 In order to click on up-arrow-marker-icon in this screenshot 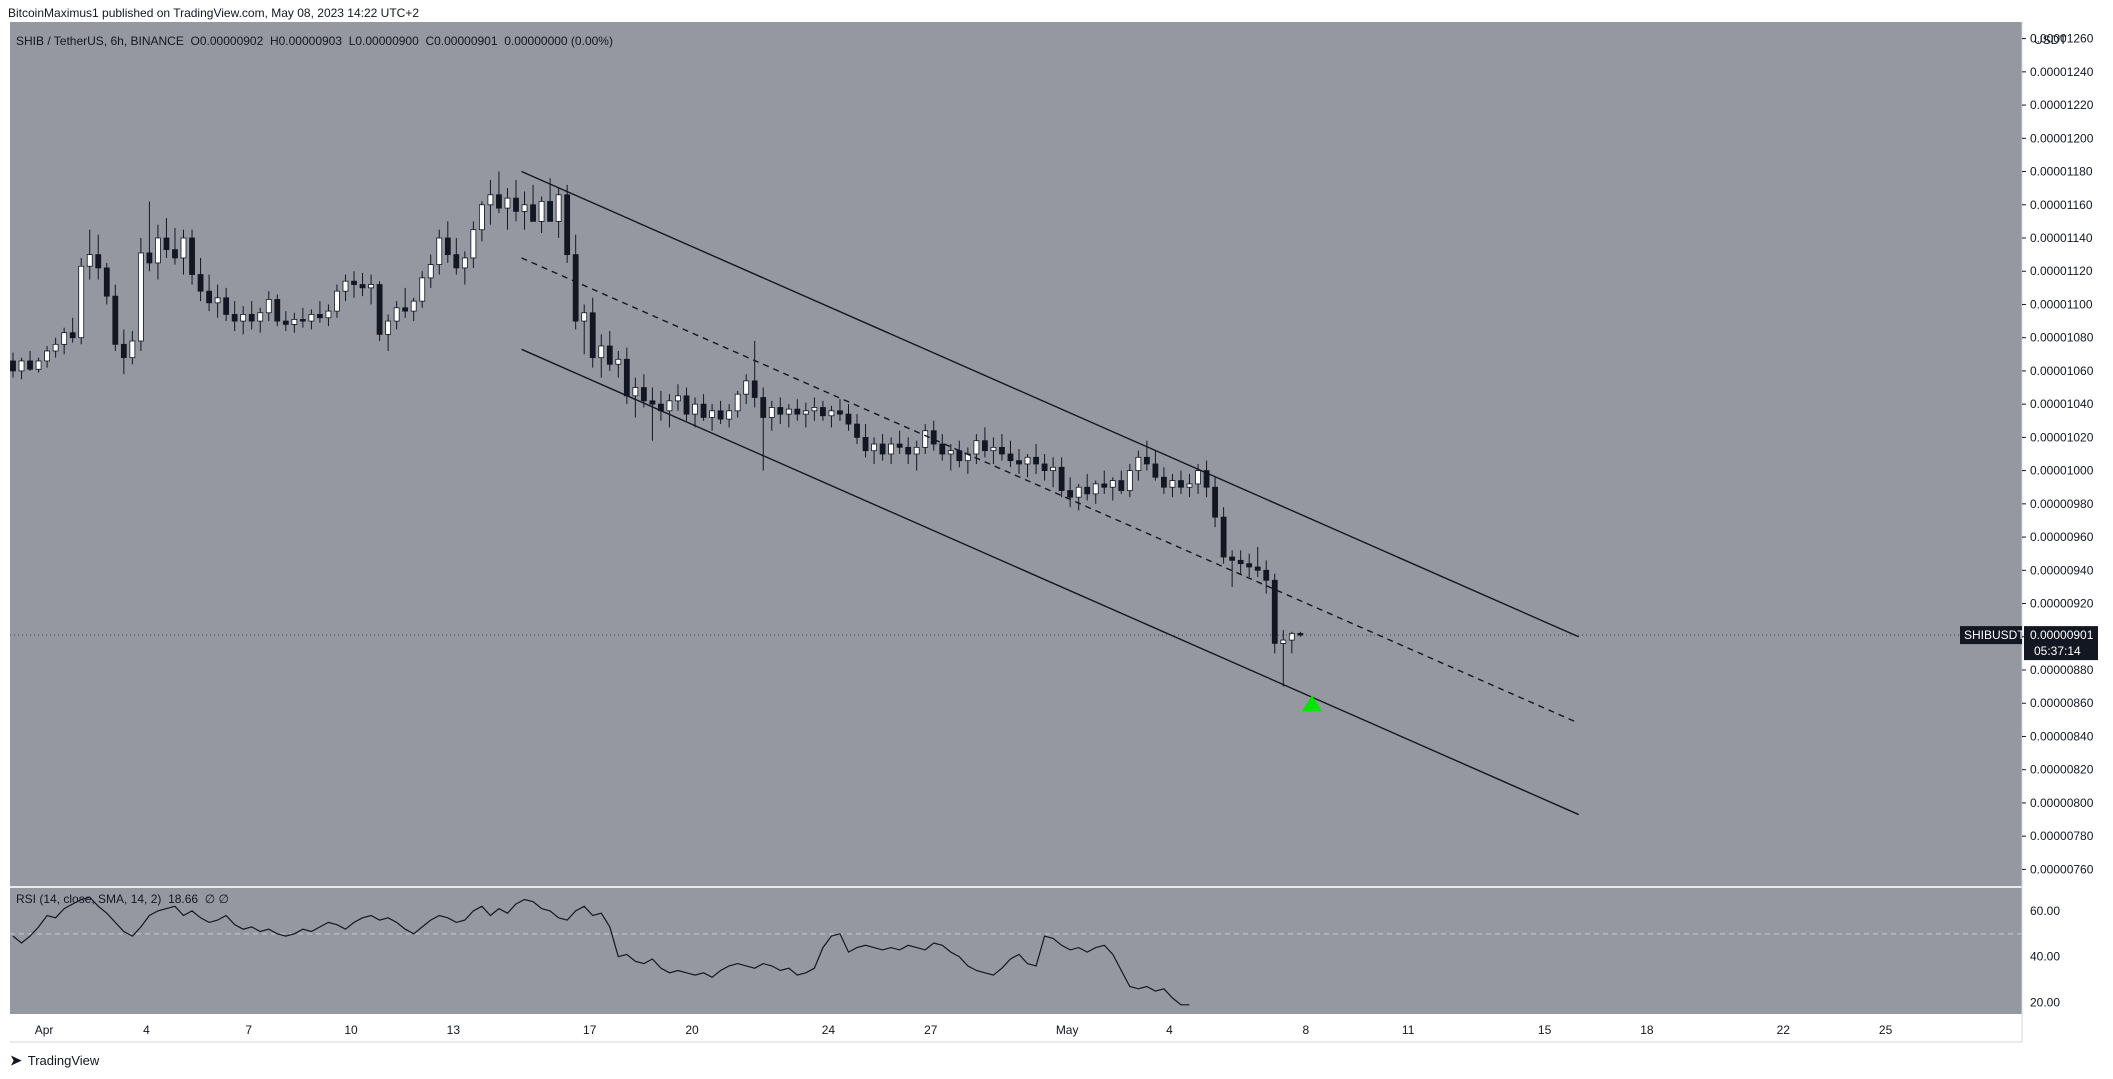, I will do `click(1311, 703)`.